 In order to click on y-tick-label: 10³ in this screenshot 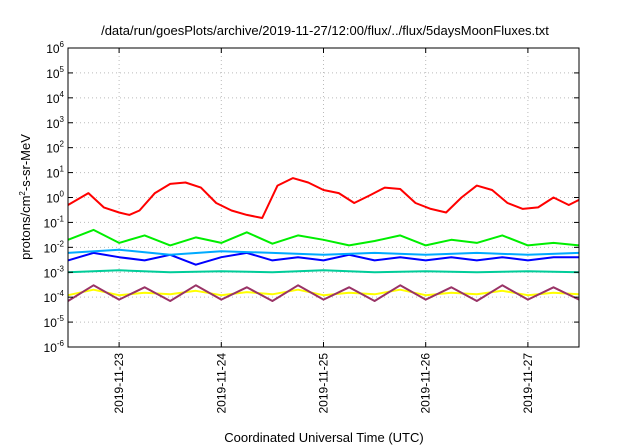, I will do `click(55, 123)`.